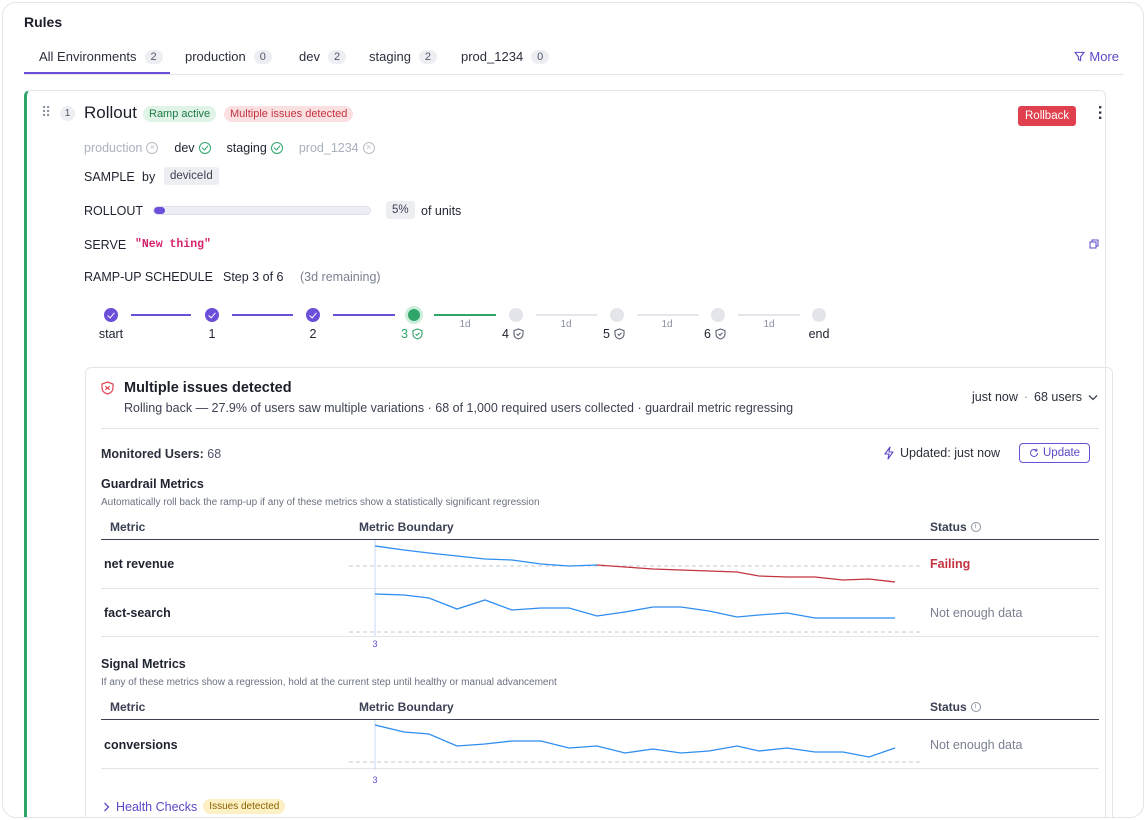 Image resolution: width=1146 pixels, height=820 pixels. Describe the element at coordinates (128, 527) in the screenshot. I see `guardrail-col-metric: Metric` at that location.